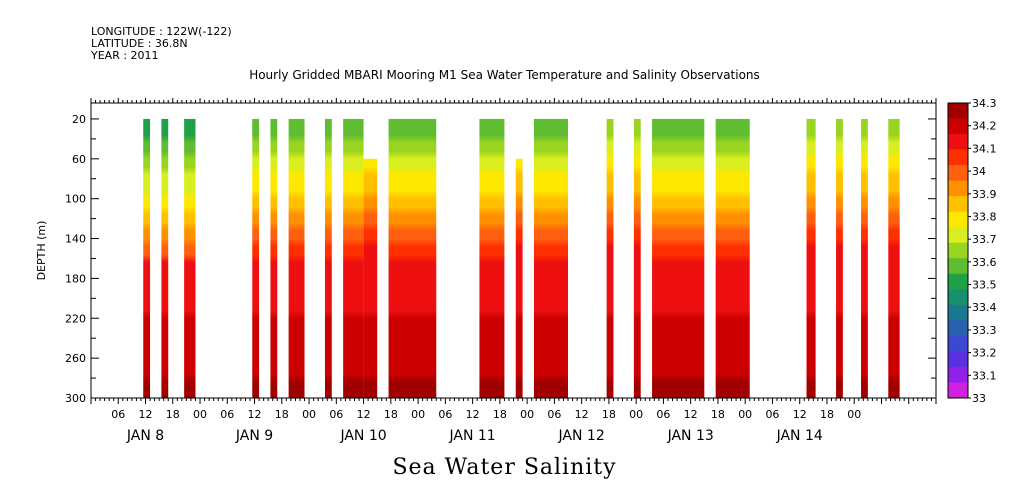 The image size is (1009, 504). Describe the element at coordinates (984, 307) in the screenshot. I see `colorbar-label: 33.4` at that location.